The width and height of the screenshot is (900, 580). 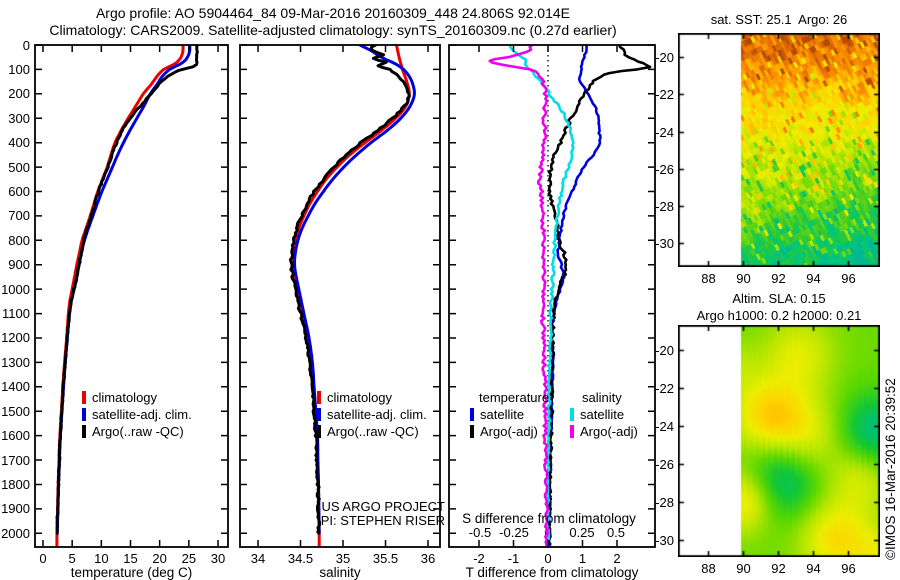 I want to click on y-tick-label: 1600, so click(x=15, y=436).